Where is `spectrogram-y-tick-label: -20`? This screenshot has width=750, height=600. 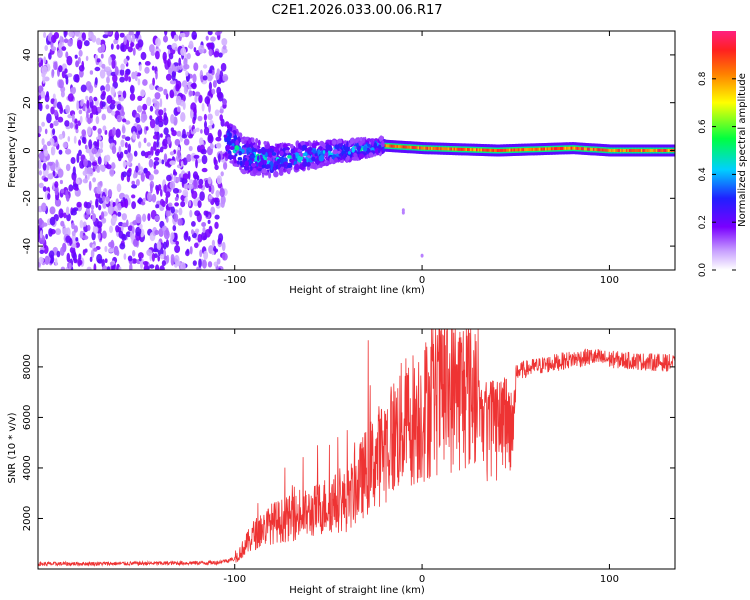 spectrogram-y-tick-label: -20 is located at coordinates (27, 198).